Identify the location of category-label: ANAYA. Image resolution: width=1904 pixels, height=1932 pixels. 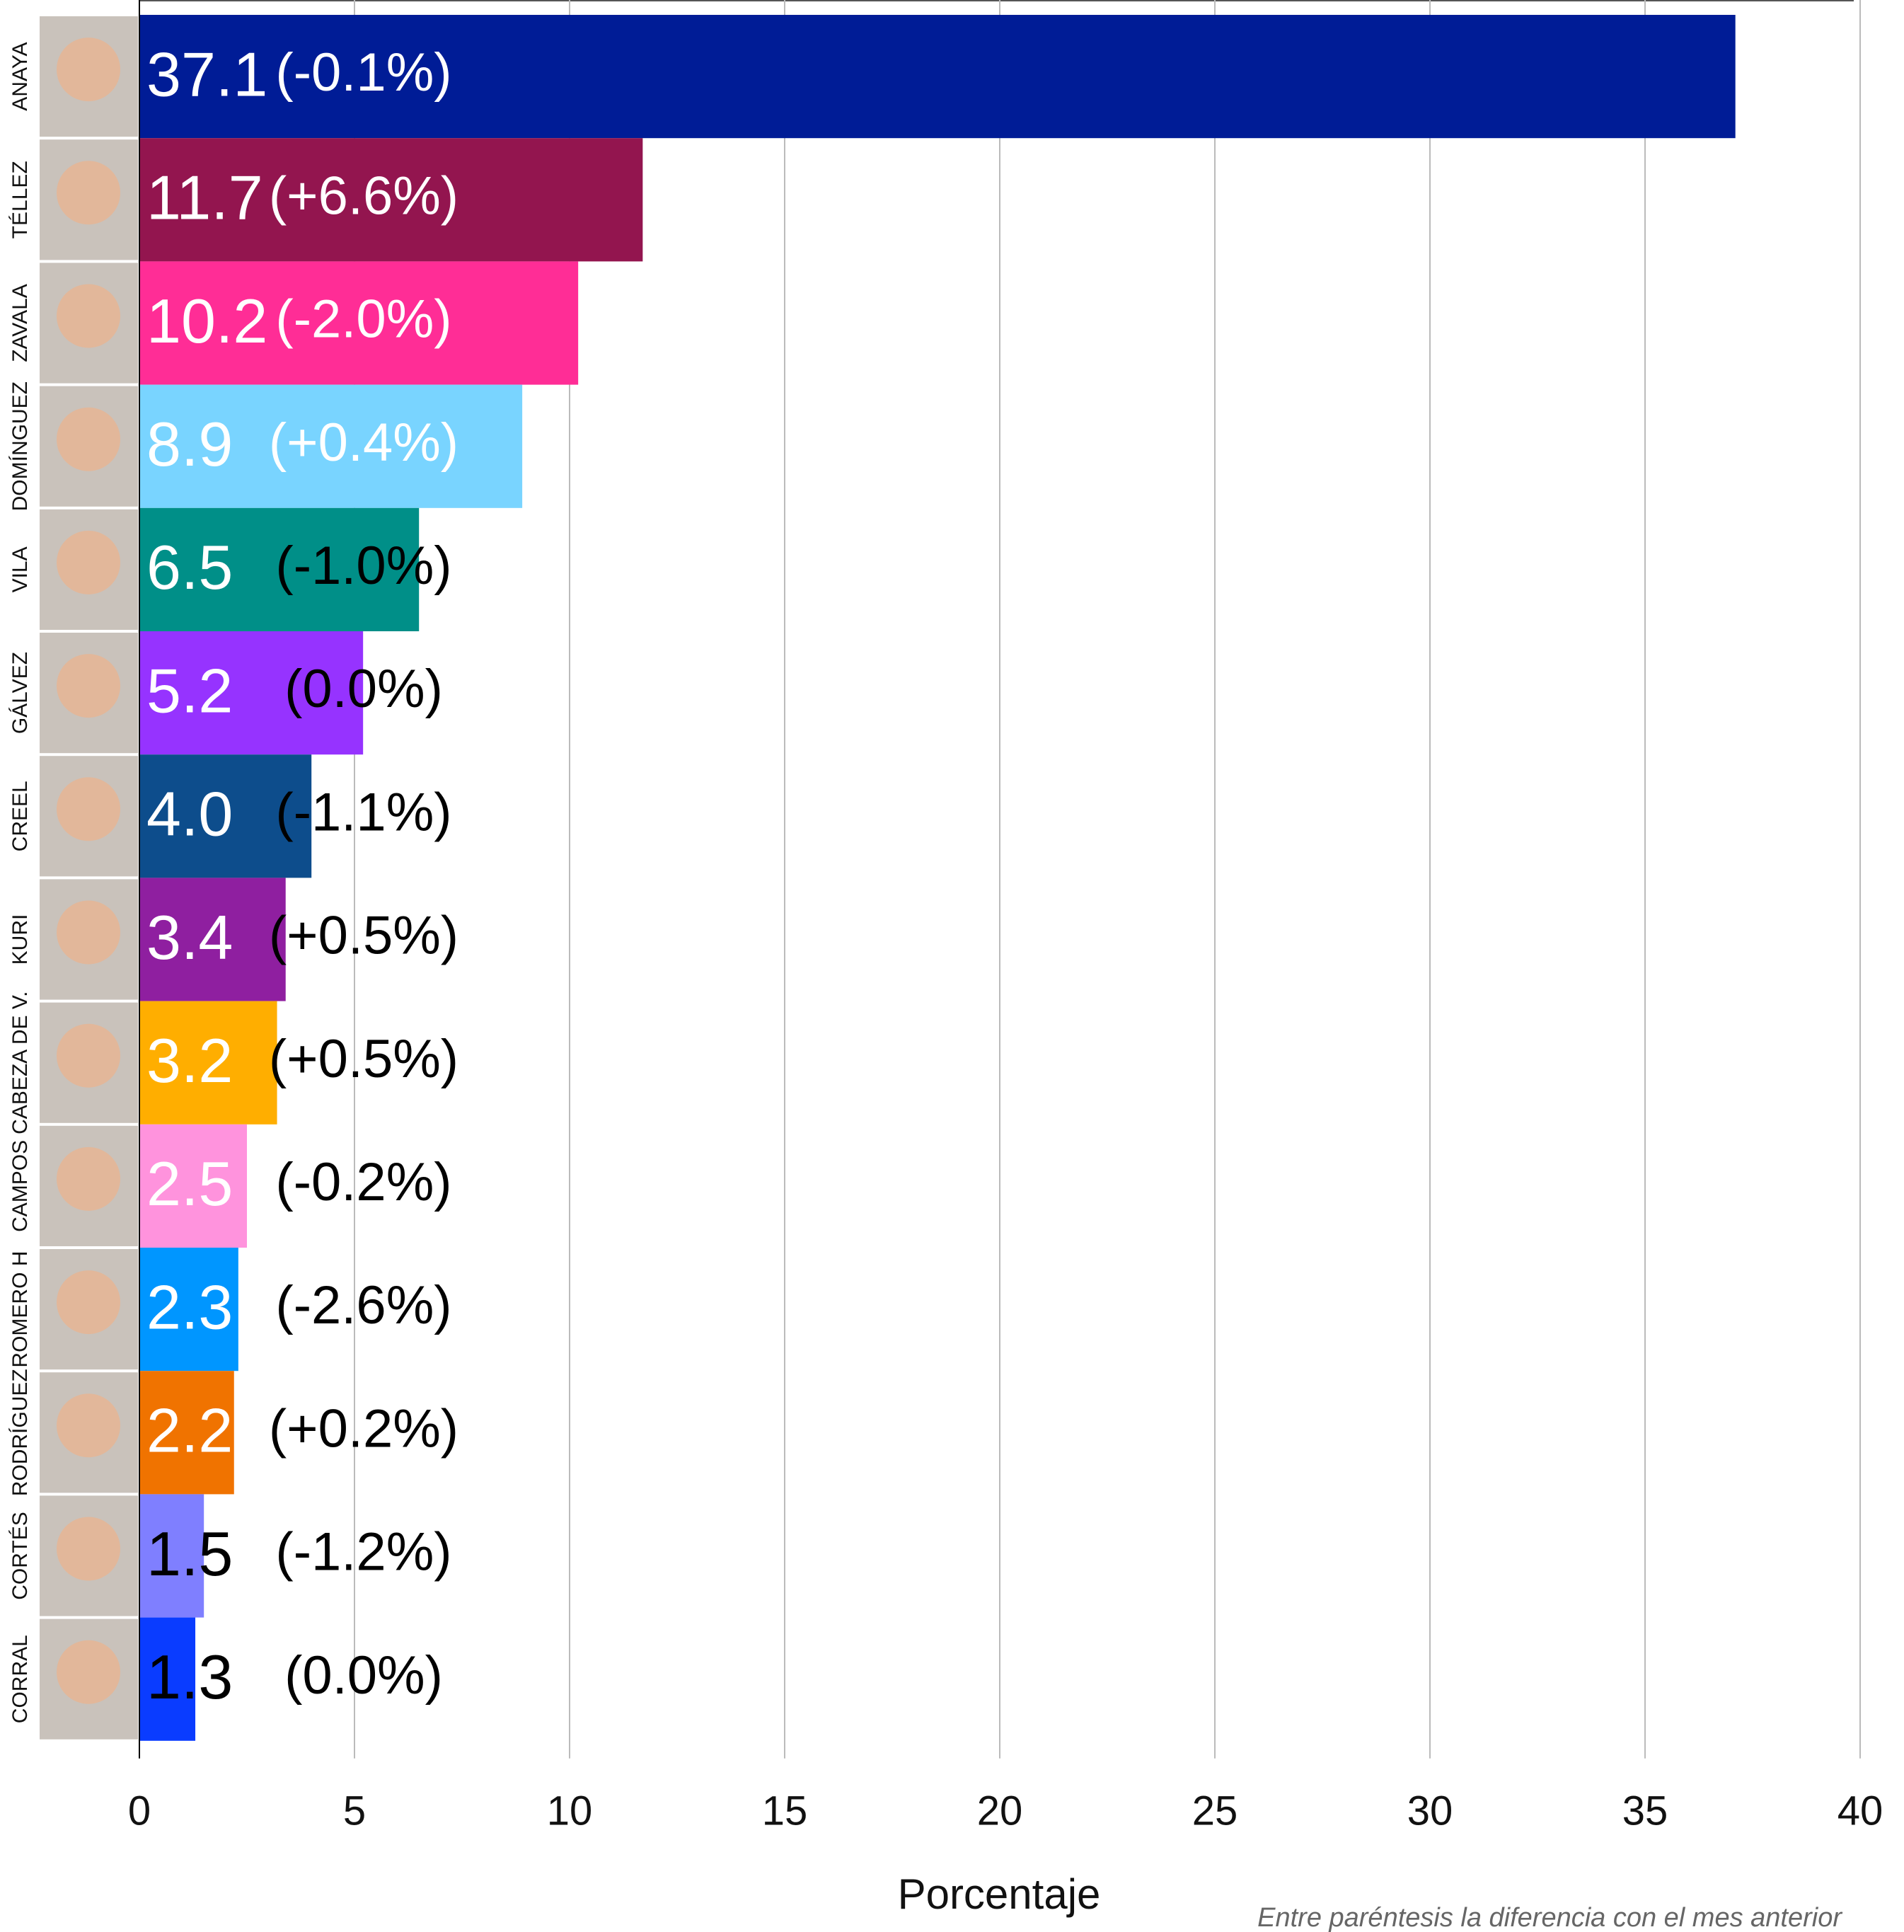
(20, 76).